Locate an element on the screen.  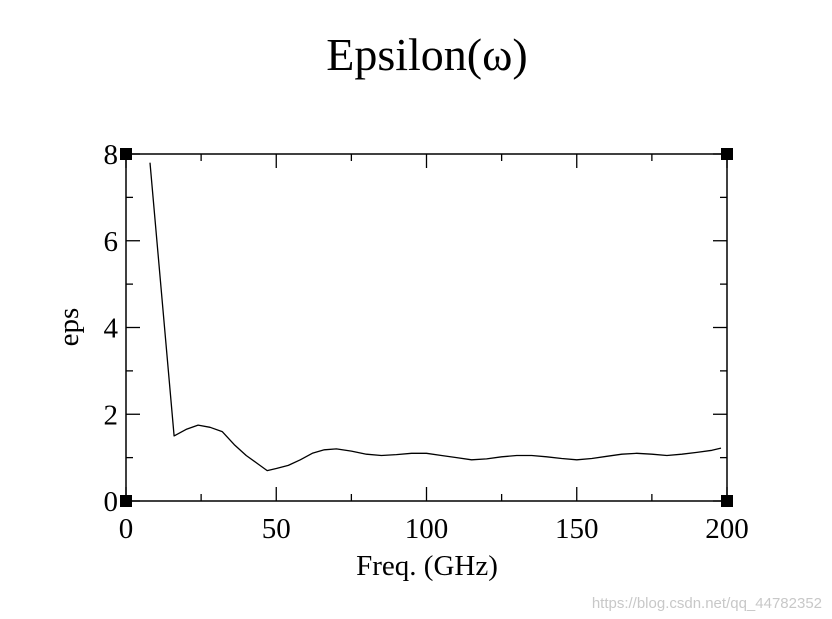
watermark-text: https://blog.csdn.net/qq_44782352 is located at coordinates (707, 603).